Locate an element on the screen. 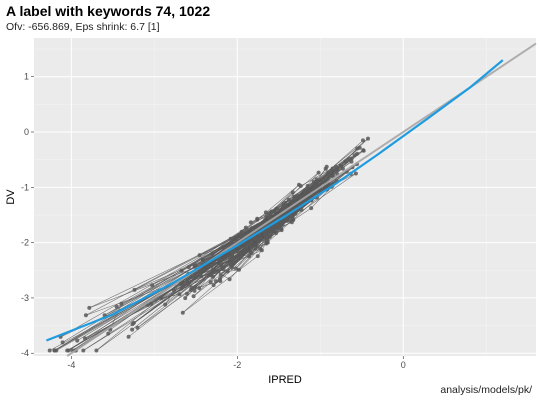 The image size is (540, 400). x-axis-ticks: -4 -2 0 is located at coordinates (236, 363).